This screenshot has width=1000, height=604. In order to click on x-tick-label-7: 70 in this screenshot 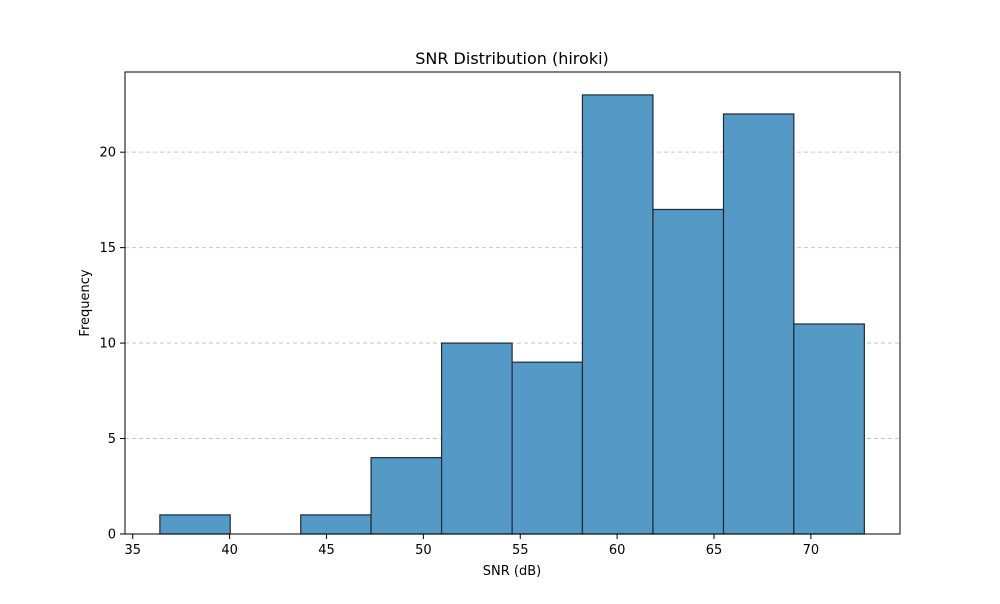, I will do `click(811, 550)`.